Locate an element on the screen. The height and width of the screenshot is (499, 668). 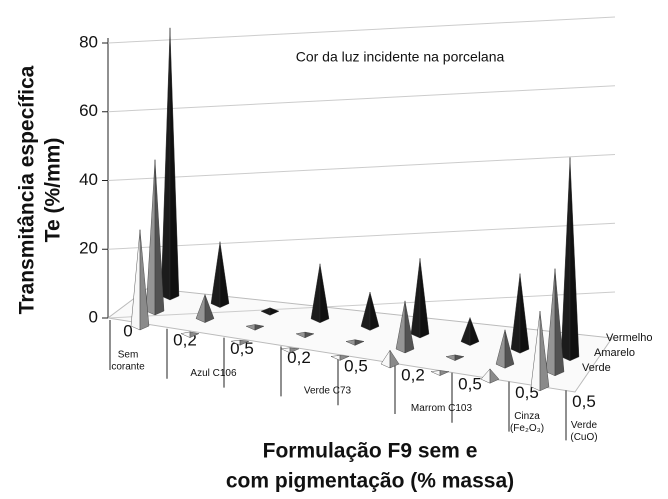
annotation: Cor da luz incidente na porcelana is located at coordinates (400, 57).